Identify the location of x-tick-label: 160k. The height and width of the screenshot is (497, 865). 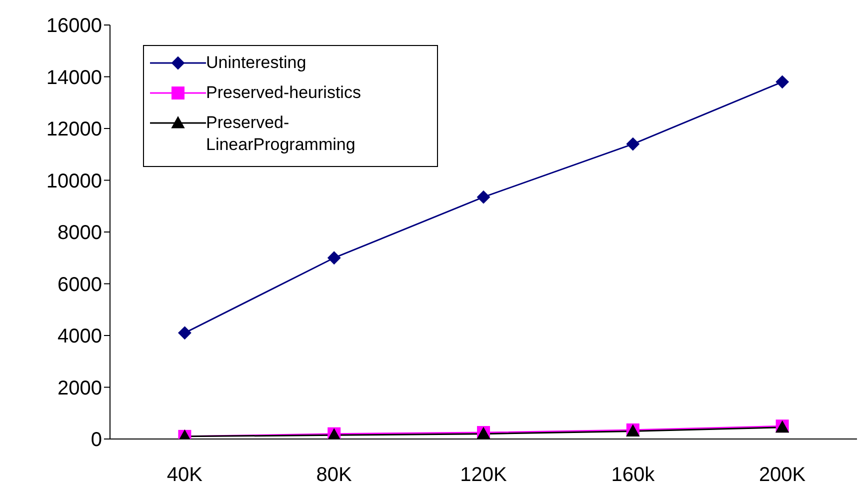
(633, 475).